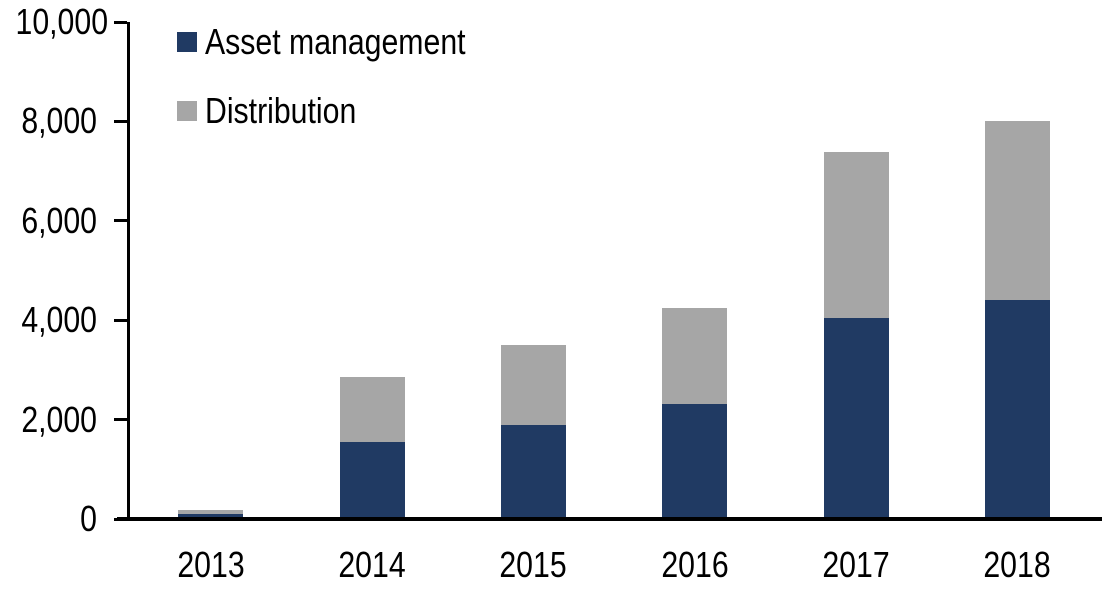 This screenshot has width=1102, height=594. Describe the element at coordinates (533, 385) in the screenshot. I see `bar-2015-distribution` at that location.